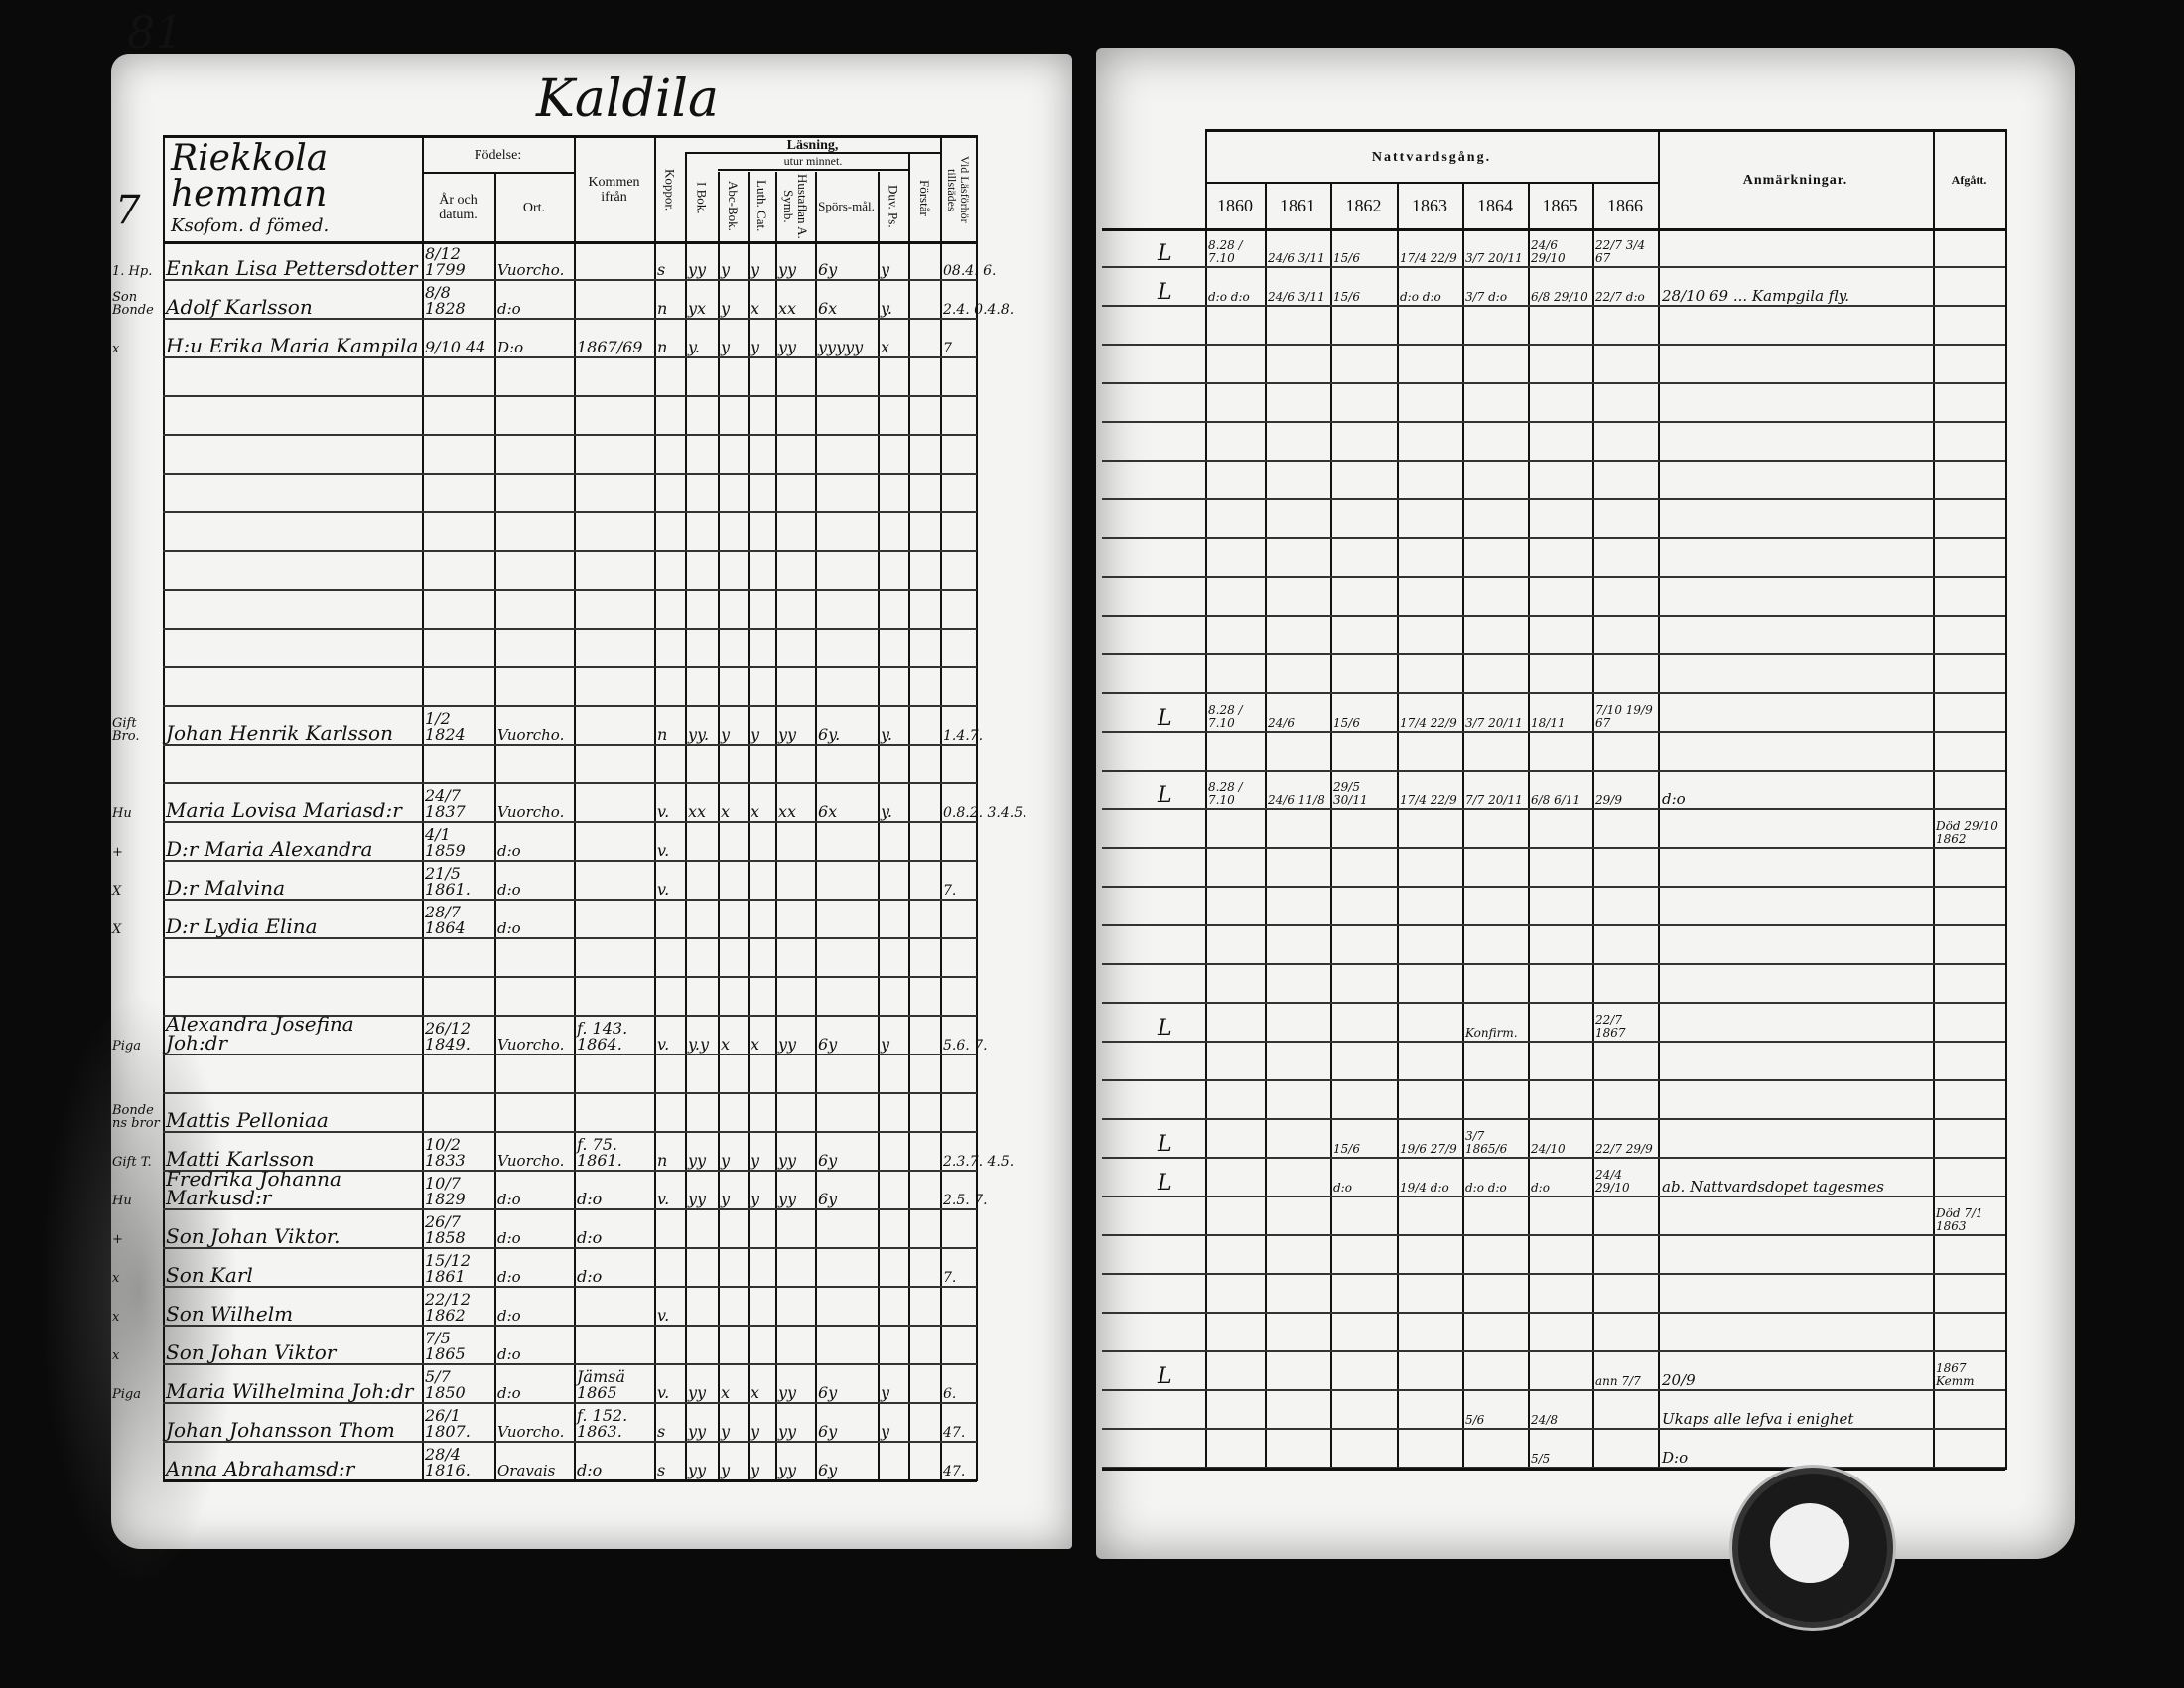  Describe the element at coordinates (445, 920) in the screenshot. I see `register-cell-birth: 28/7 1864` at that location.